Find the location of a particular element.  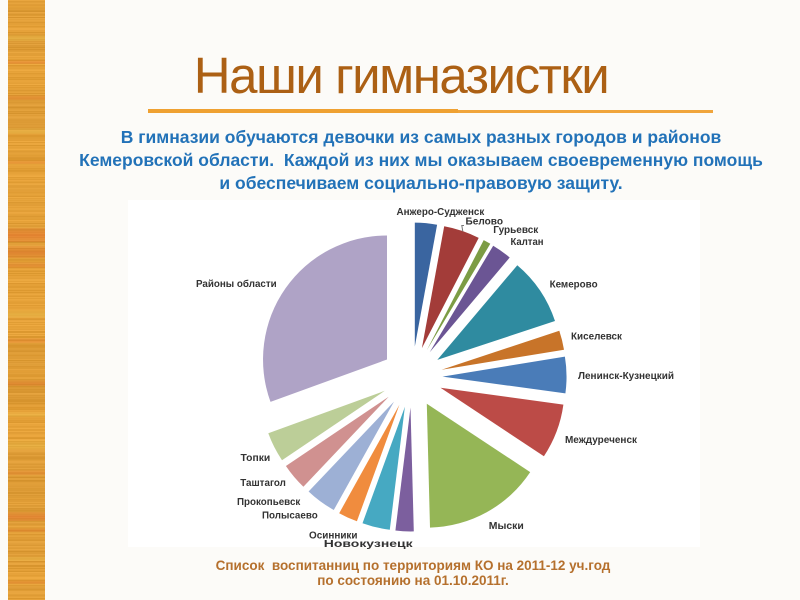

svg-text: Белово is located at coordinates (485, 222).